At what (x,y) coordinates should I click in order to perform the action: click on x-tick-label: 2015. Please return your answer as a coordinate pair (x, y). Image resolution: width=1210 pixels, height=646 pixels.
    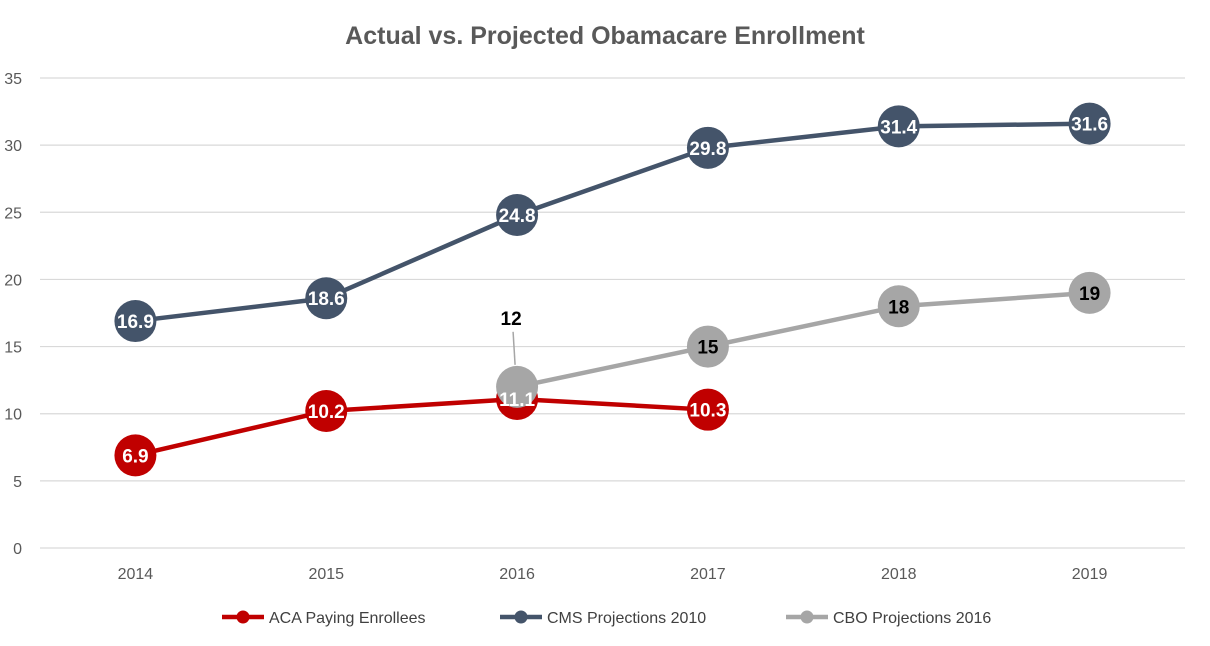
    Looking at the image, I should click on (326, 574).